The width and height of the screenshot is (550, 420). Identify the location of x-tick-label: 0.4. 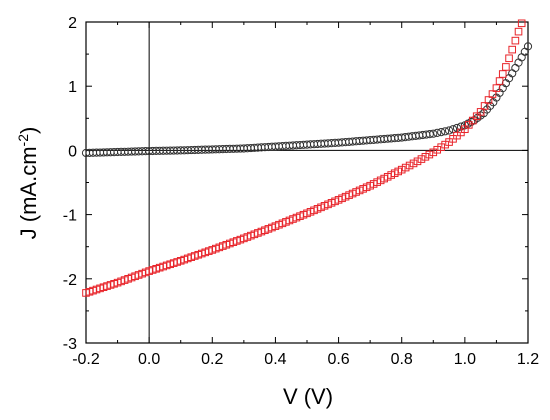
(275, 359).